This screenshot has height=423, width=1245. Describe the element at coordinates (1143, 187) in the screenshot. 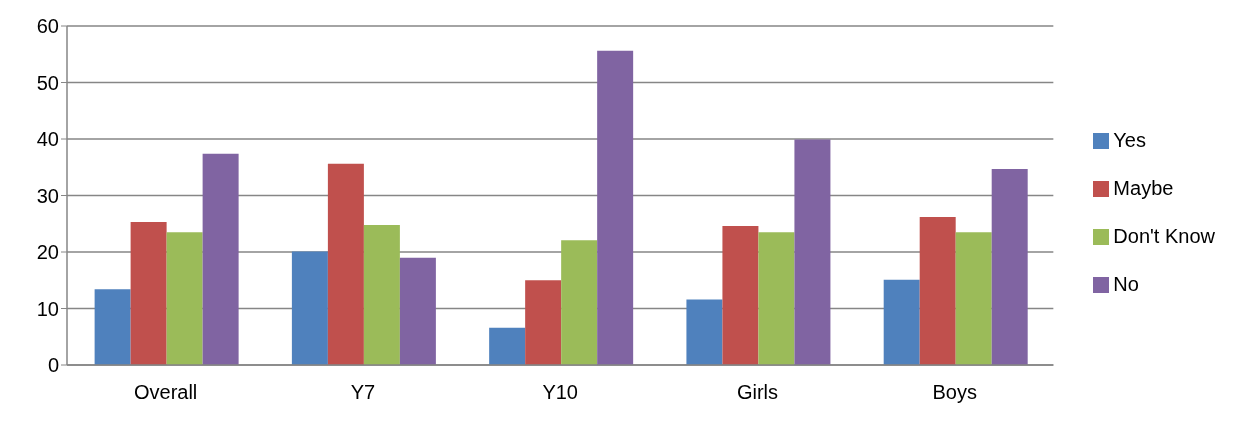

I see `legend-label: Maybe` at that location.